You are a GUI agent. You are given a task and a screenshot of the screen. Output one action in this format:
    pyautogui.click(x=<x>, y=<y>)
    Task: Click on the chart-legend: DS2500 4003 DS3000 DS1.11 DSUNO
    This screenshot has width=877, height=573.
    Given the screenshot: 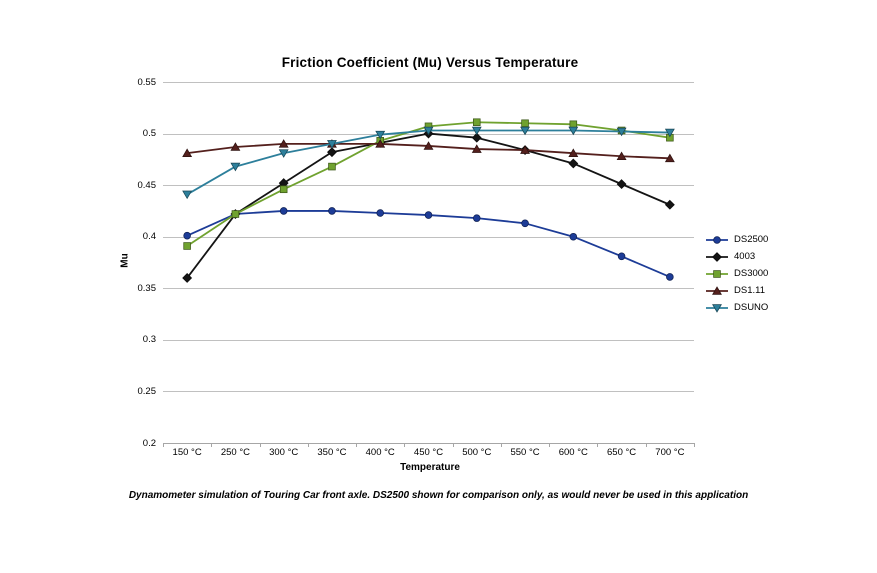 What is the action you would take?
    pyautogui.click(x=736, y=273)
    